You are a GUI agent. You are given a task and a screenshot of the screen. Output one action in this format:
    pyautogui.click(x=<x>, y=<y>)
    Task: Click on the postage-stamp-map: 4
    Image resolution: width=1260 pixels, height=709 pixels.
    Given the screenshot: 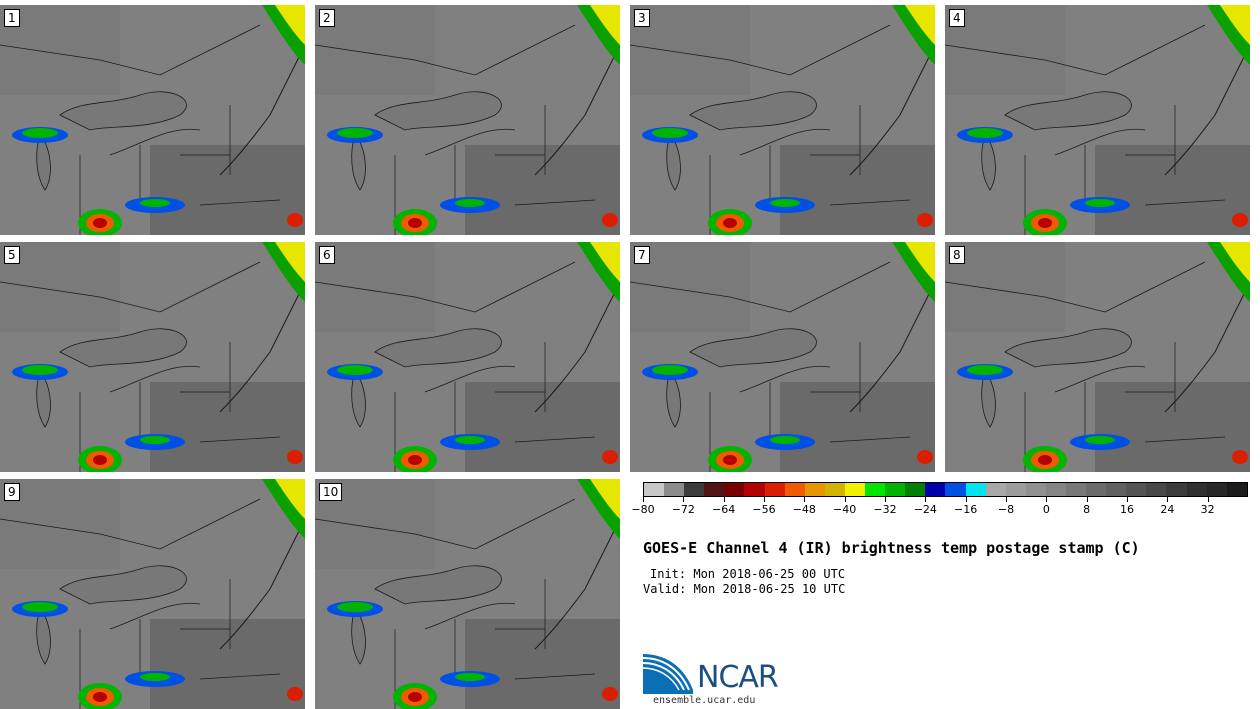 What is the action you would take?
    pyautogui.click(x=1097, y=120)
    